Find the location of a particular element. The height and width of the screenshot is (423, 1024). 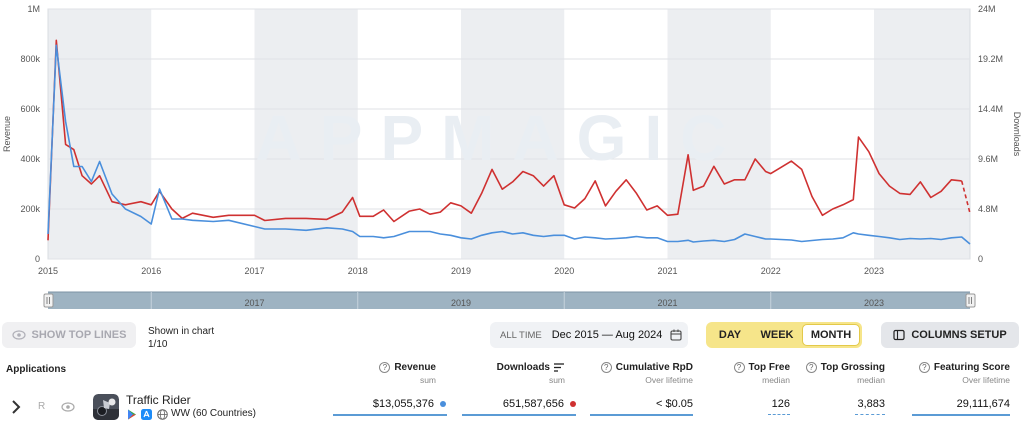

revenue-cell: $13,055,376 is located at coordinates (409, 404).